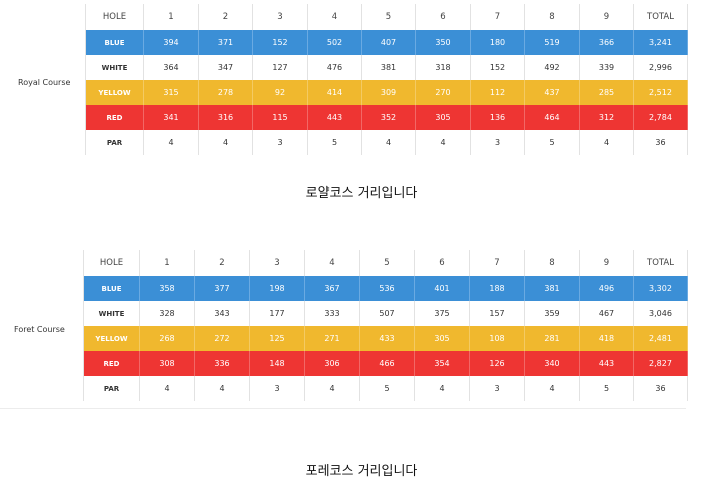  What do you see at coordinates (332, 363) in the screenshot?
I see `distance-cell: 306` at bounding box center [332, 363].